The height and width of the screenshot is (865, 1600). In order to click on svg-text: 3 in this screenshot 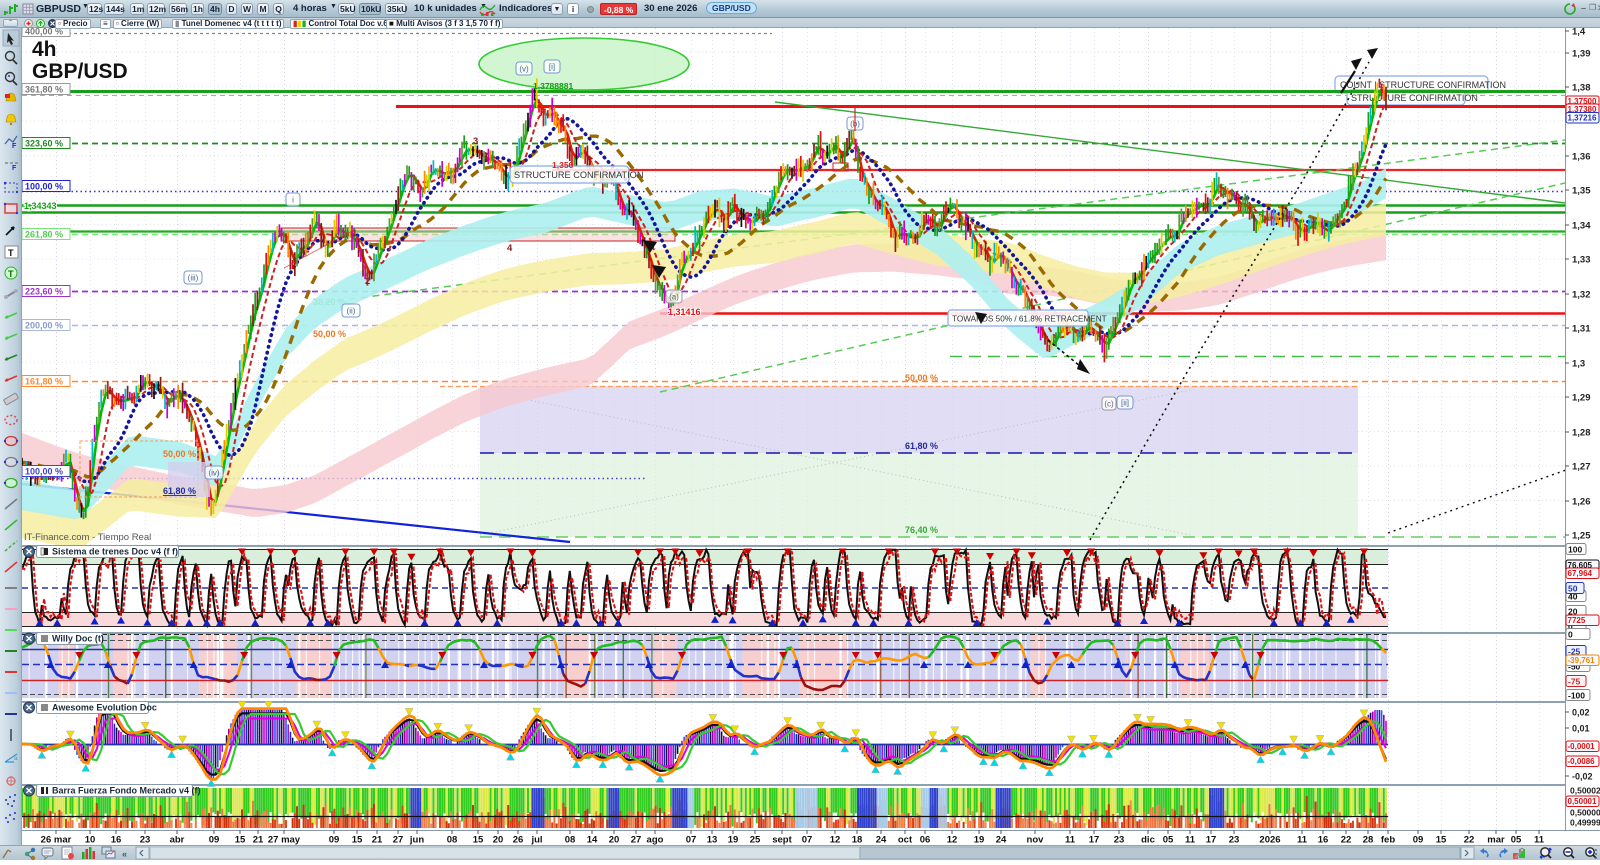, I will do `click(475, 141)`.